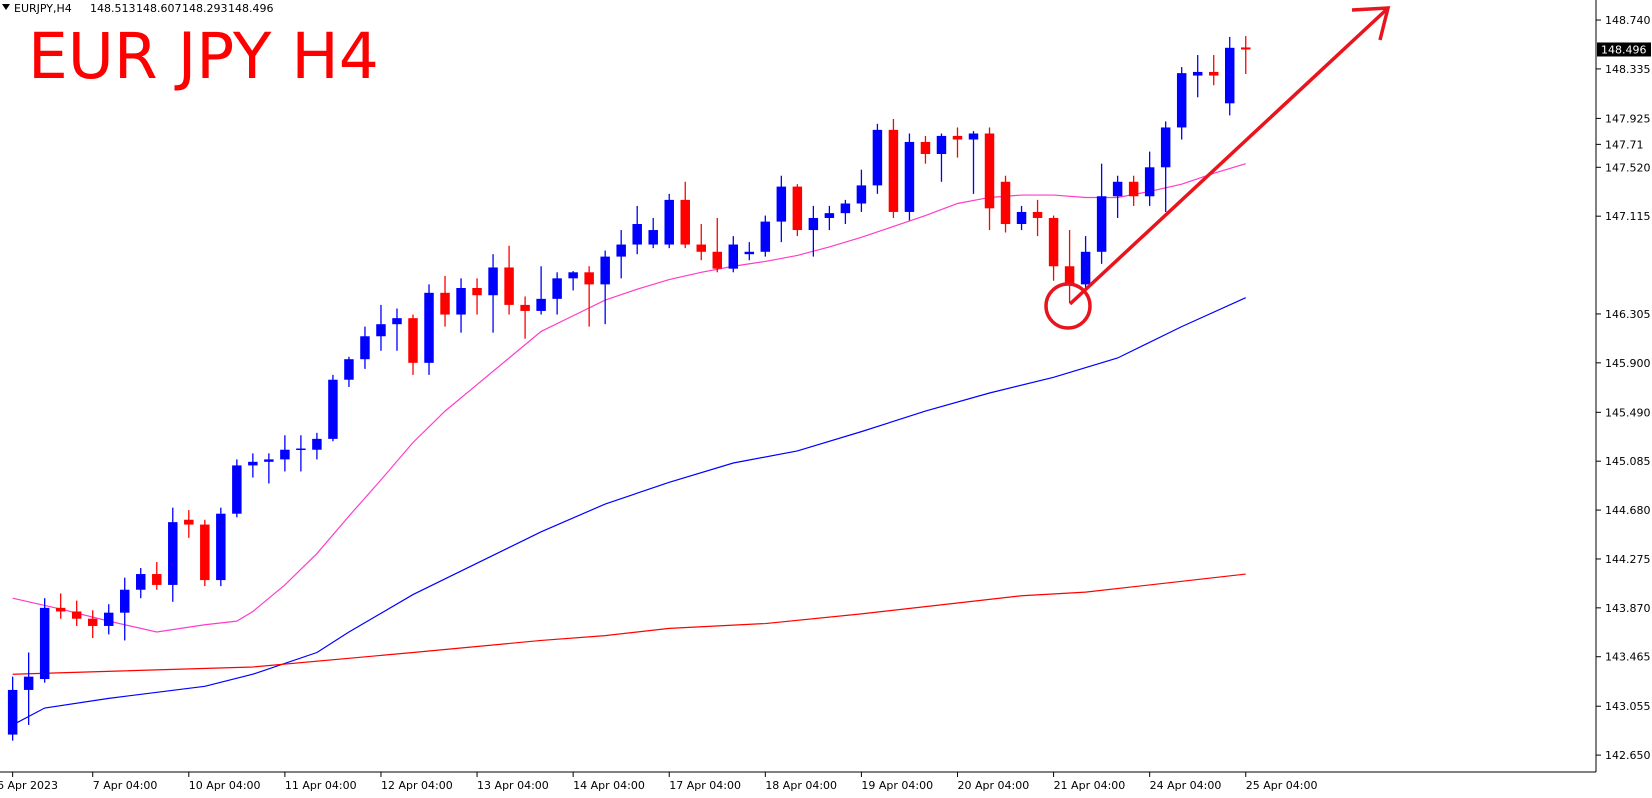  I want to click on x-tick-label: 18 Apr 04:00, so click(801, 785).